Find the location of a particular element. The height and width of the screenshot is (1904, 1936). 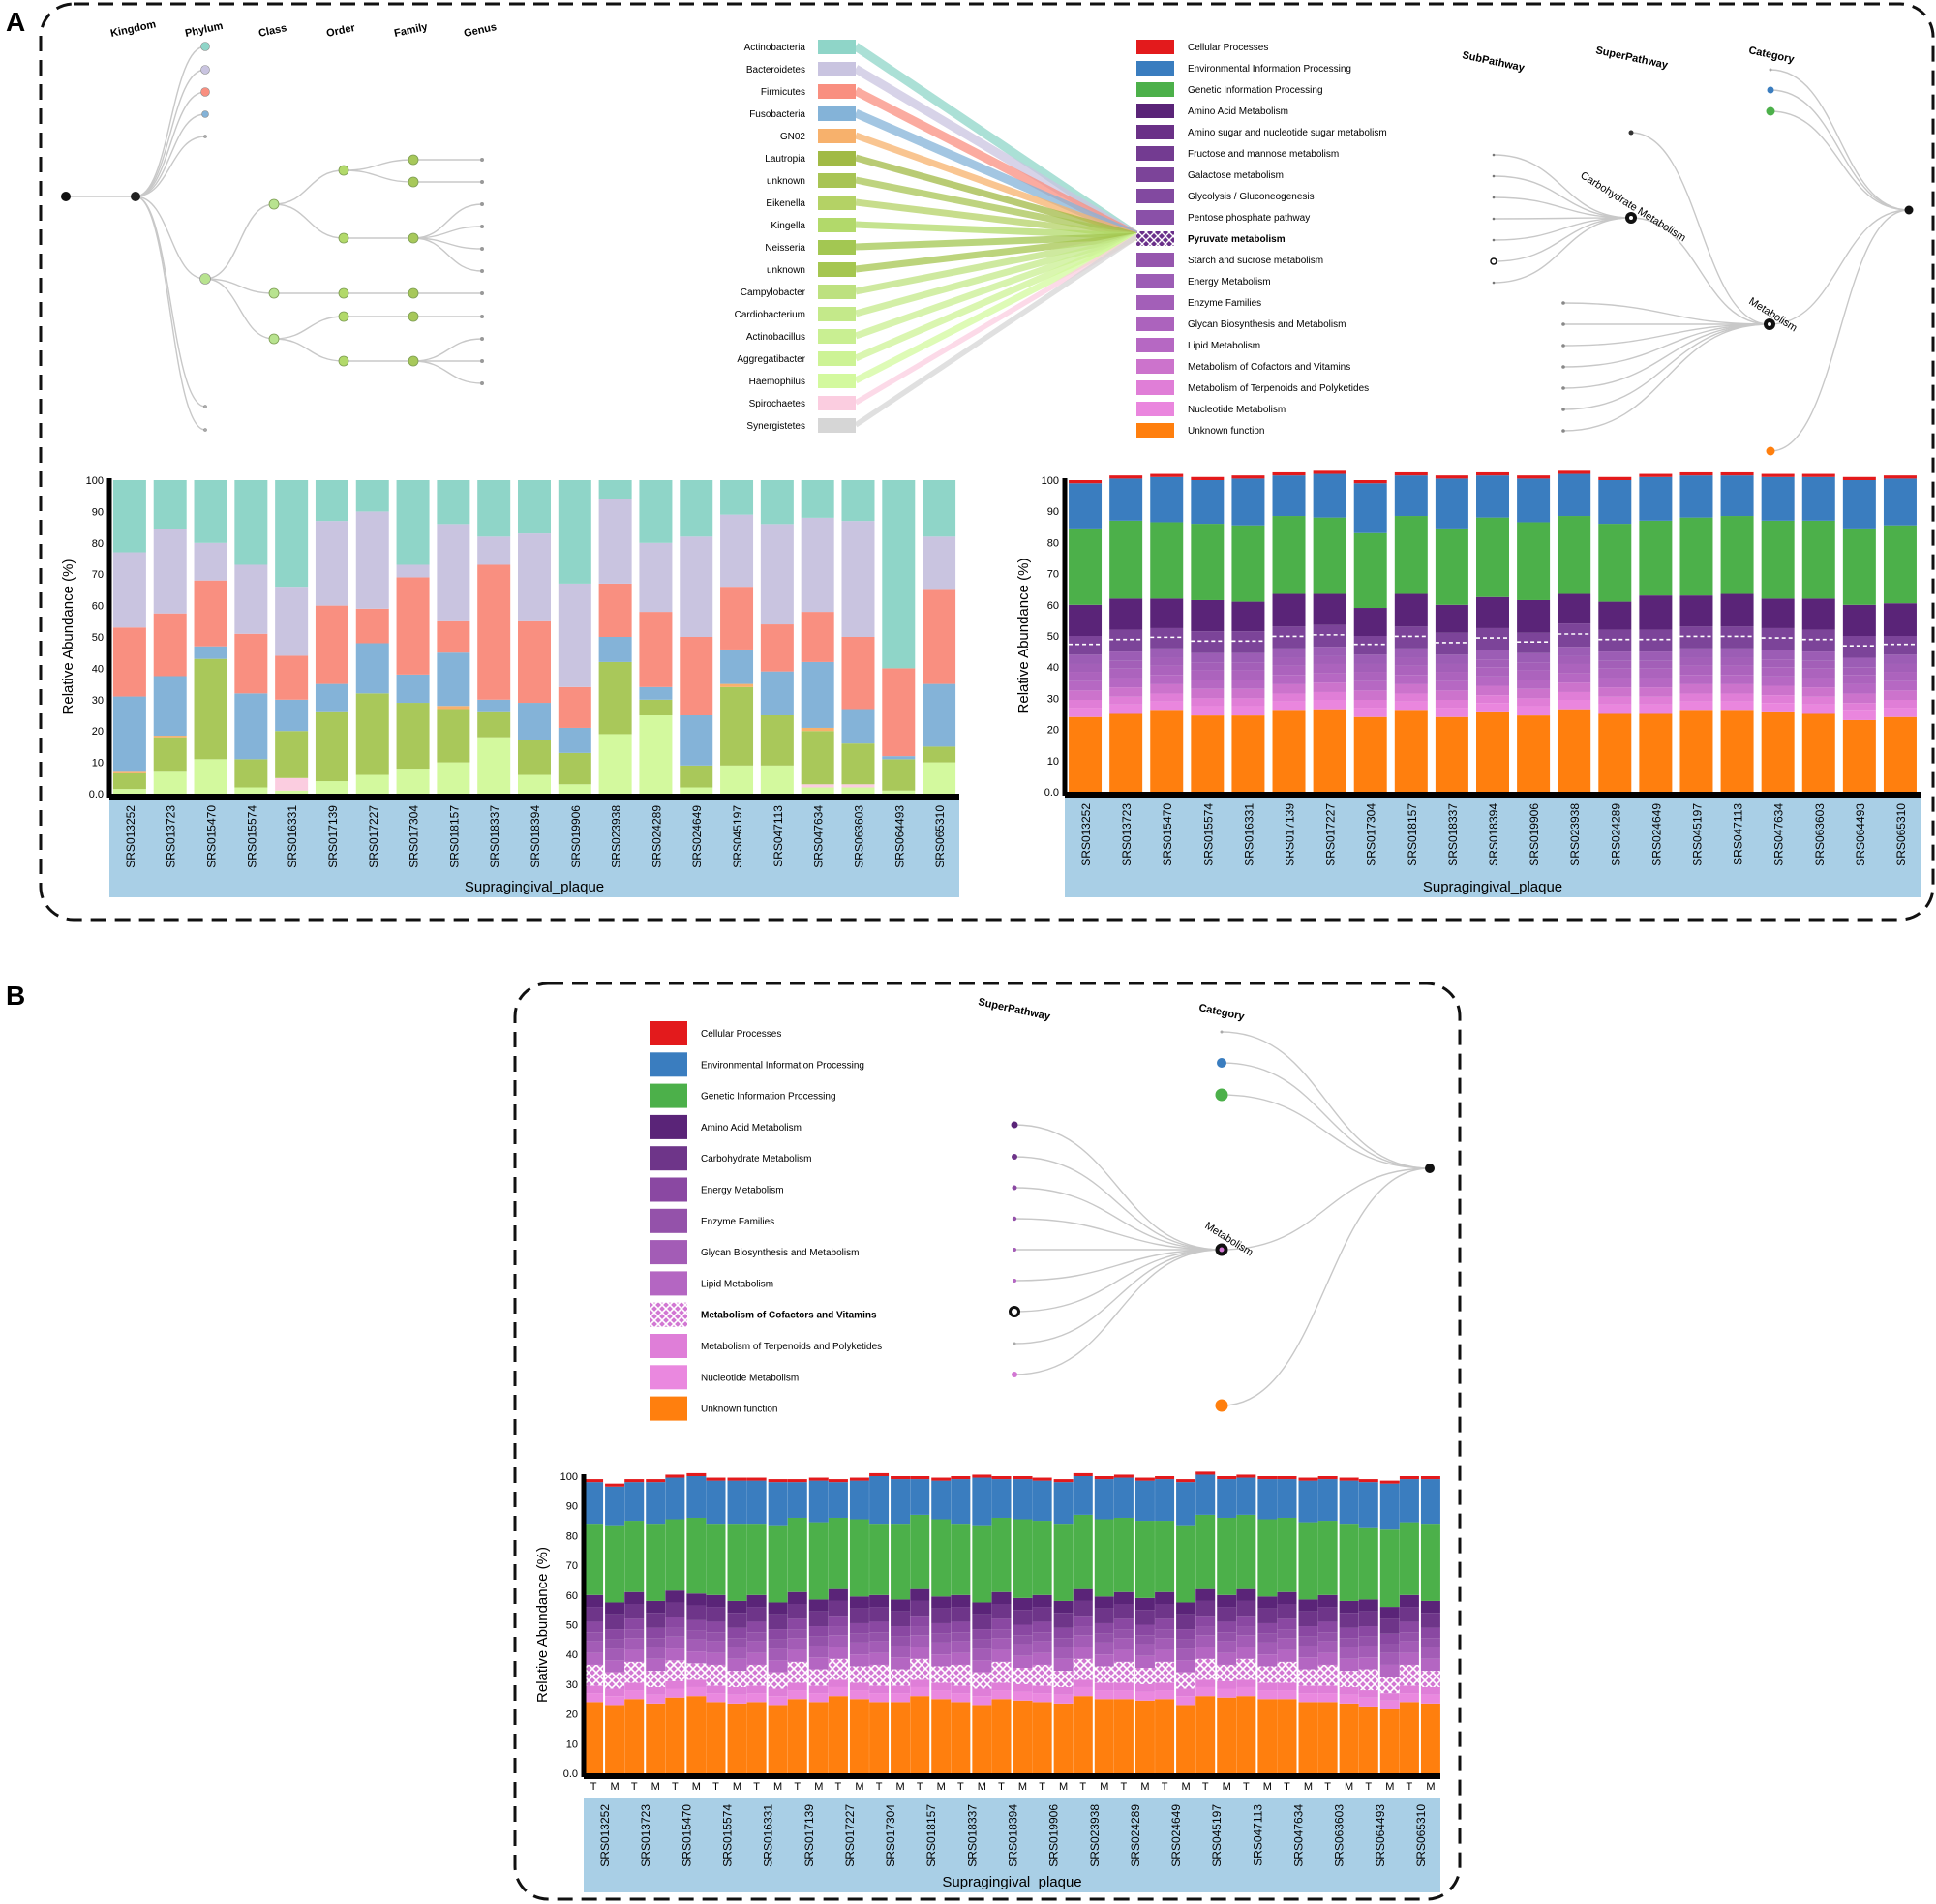

pathway-legend-label: Pentose phosphate pathway is located at coordinates (1249, 219).